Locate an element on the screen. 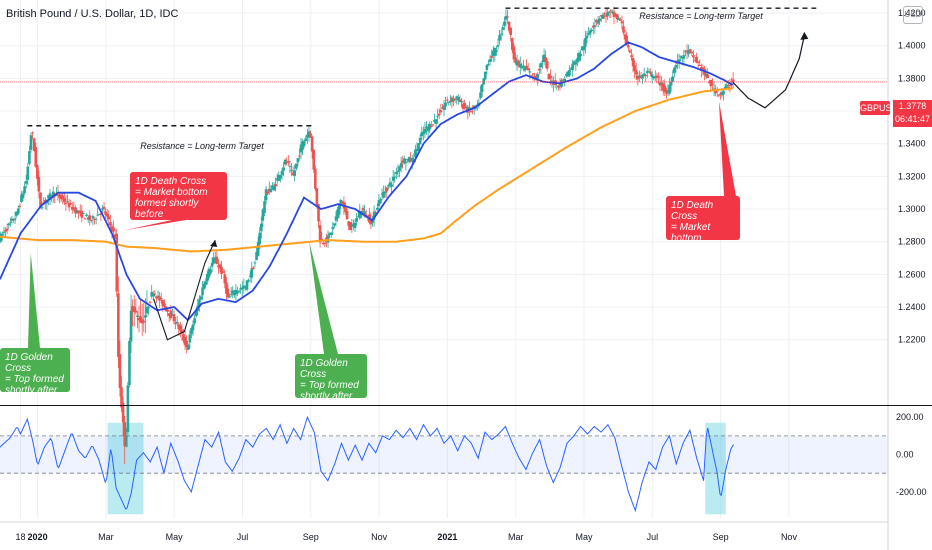 The image size is (932, 550). callout-line: shortly after is located at coordinates (326, 396).